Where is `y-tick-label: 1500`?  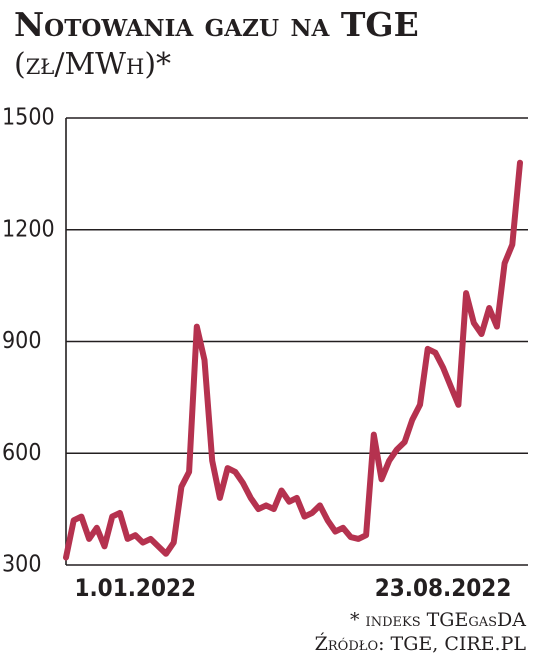 y-tick-label: 1500 is located at coordinates (28, 118).